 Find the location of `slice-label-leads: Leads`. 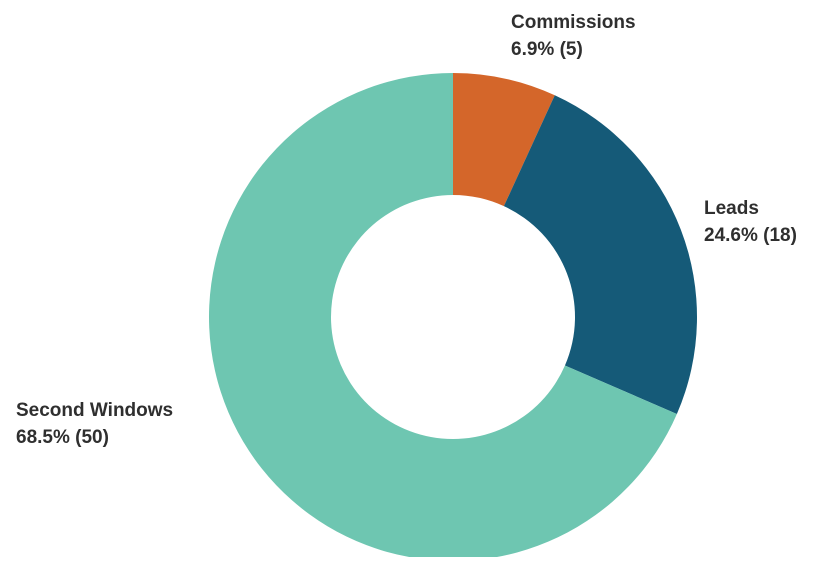

slice-label-leads: Leads is located at coordinates (731, 208).